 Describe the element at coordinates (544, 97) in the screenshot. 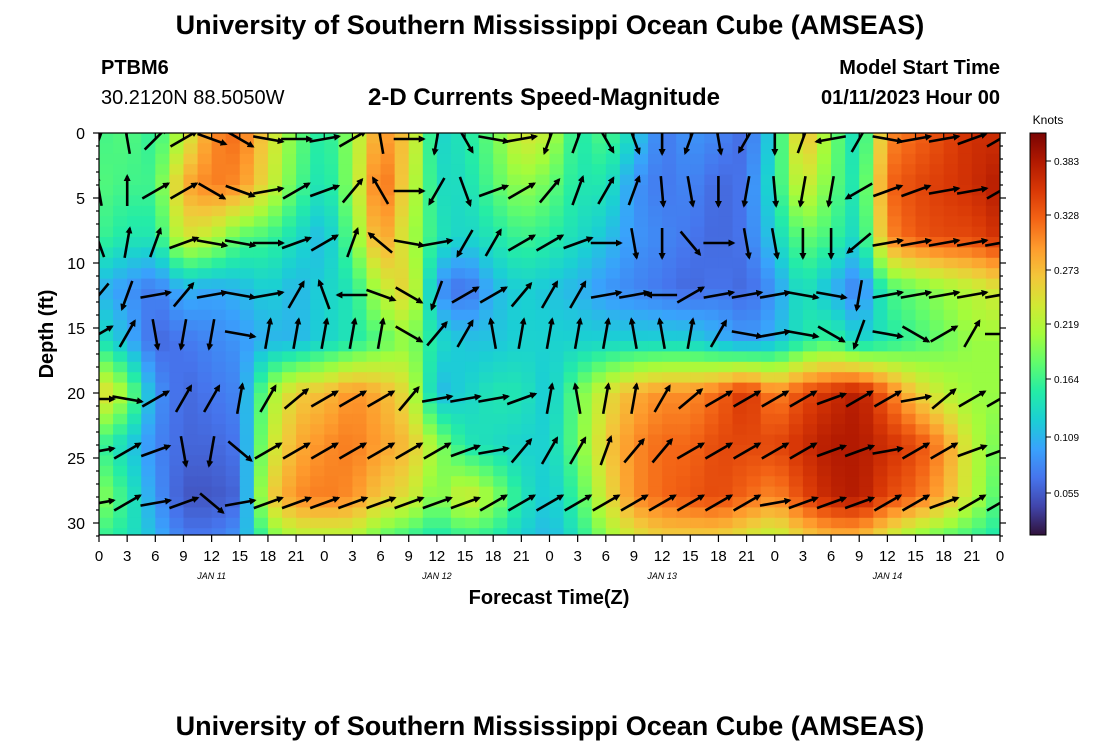

I see `plot-title: 2-D Currents Speed-Magnitude` at that location.